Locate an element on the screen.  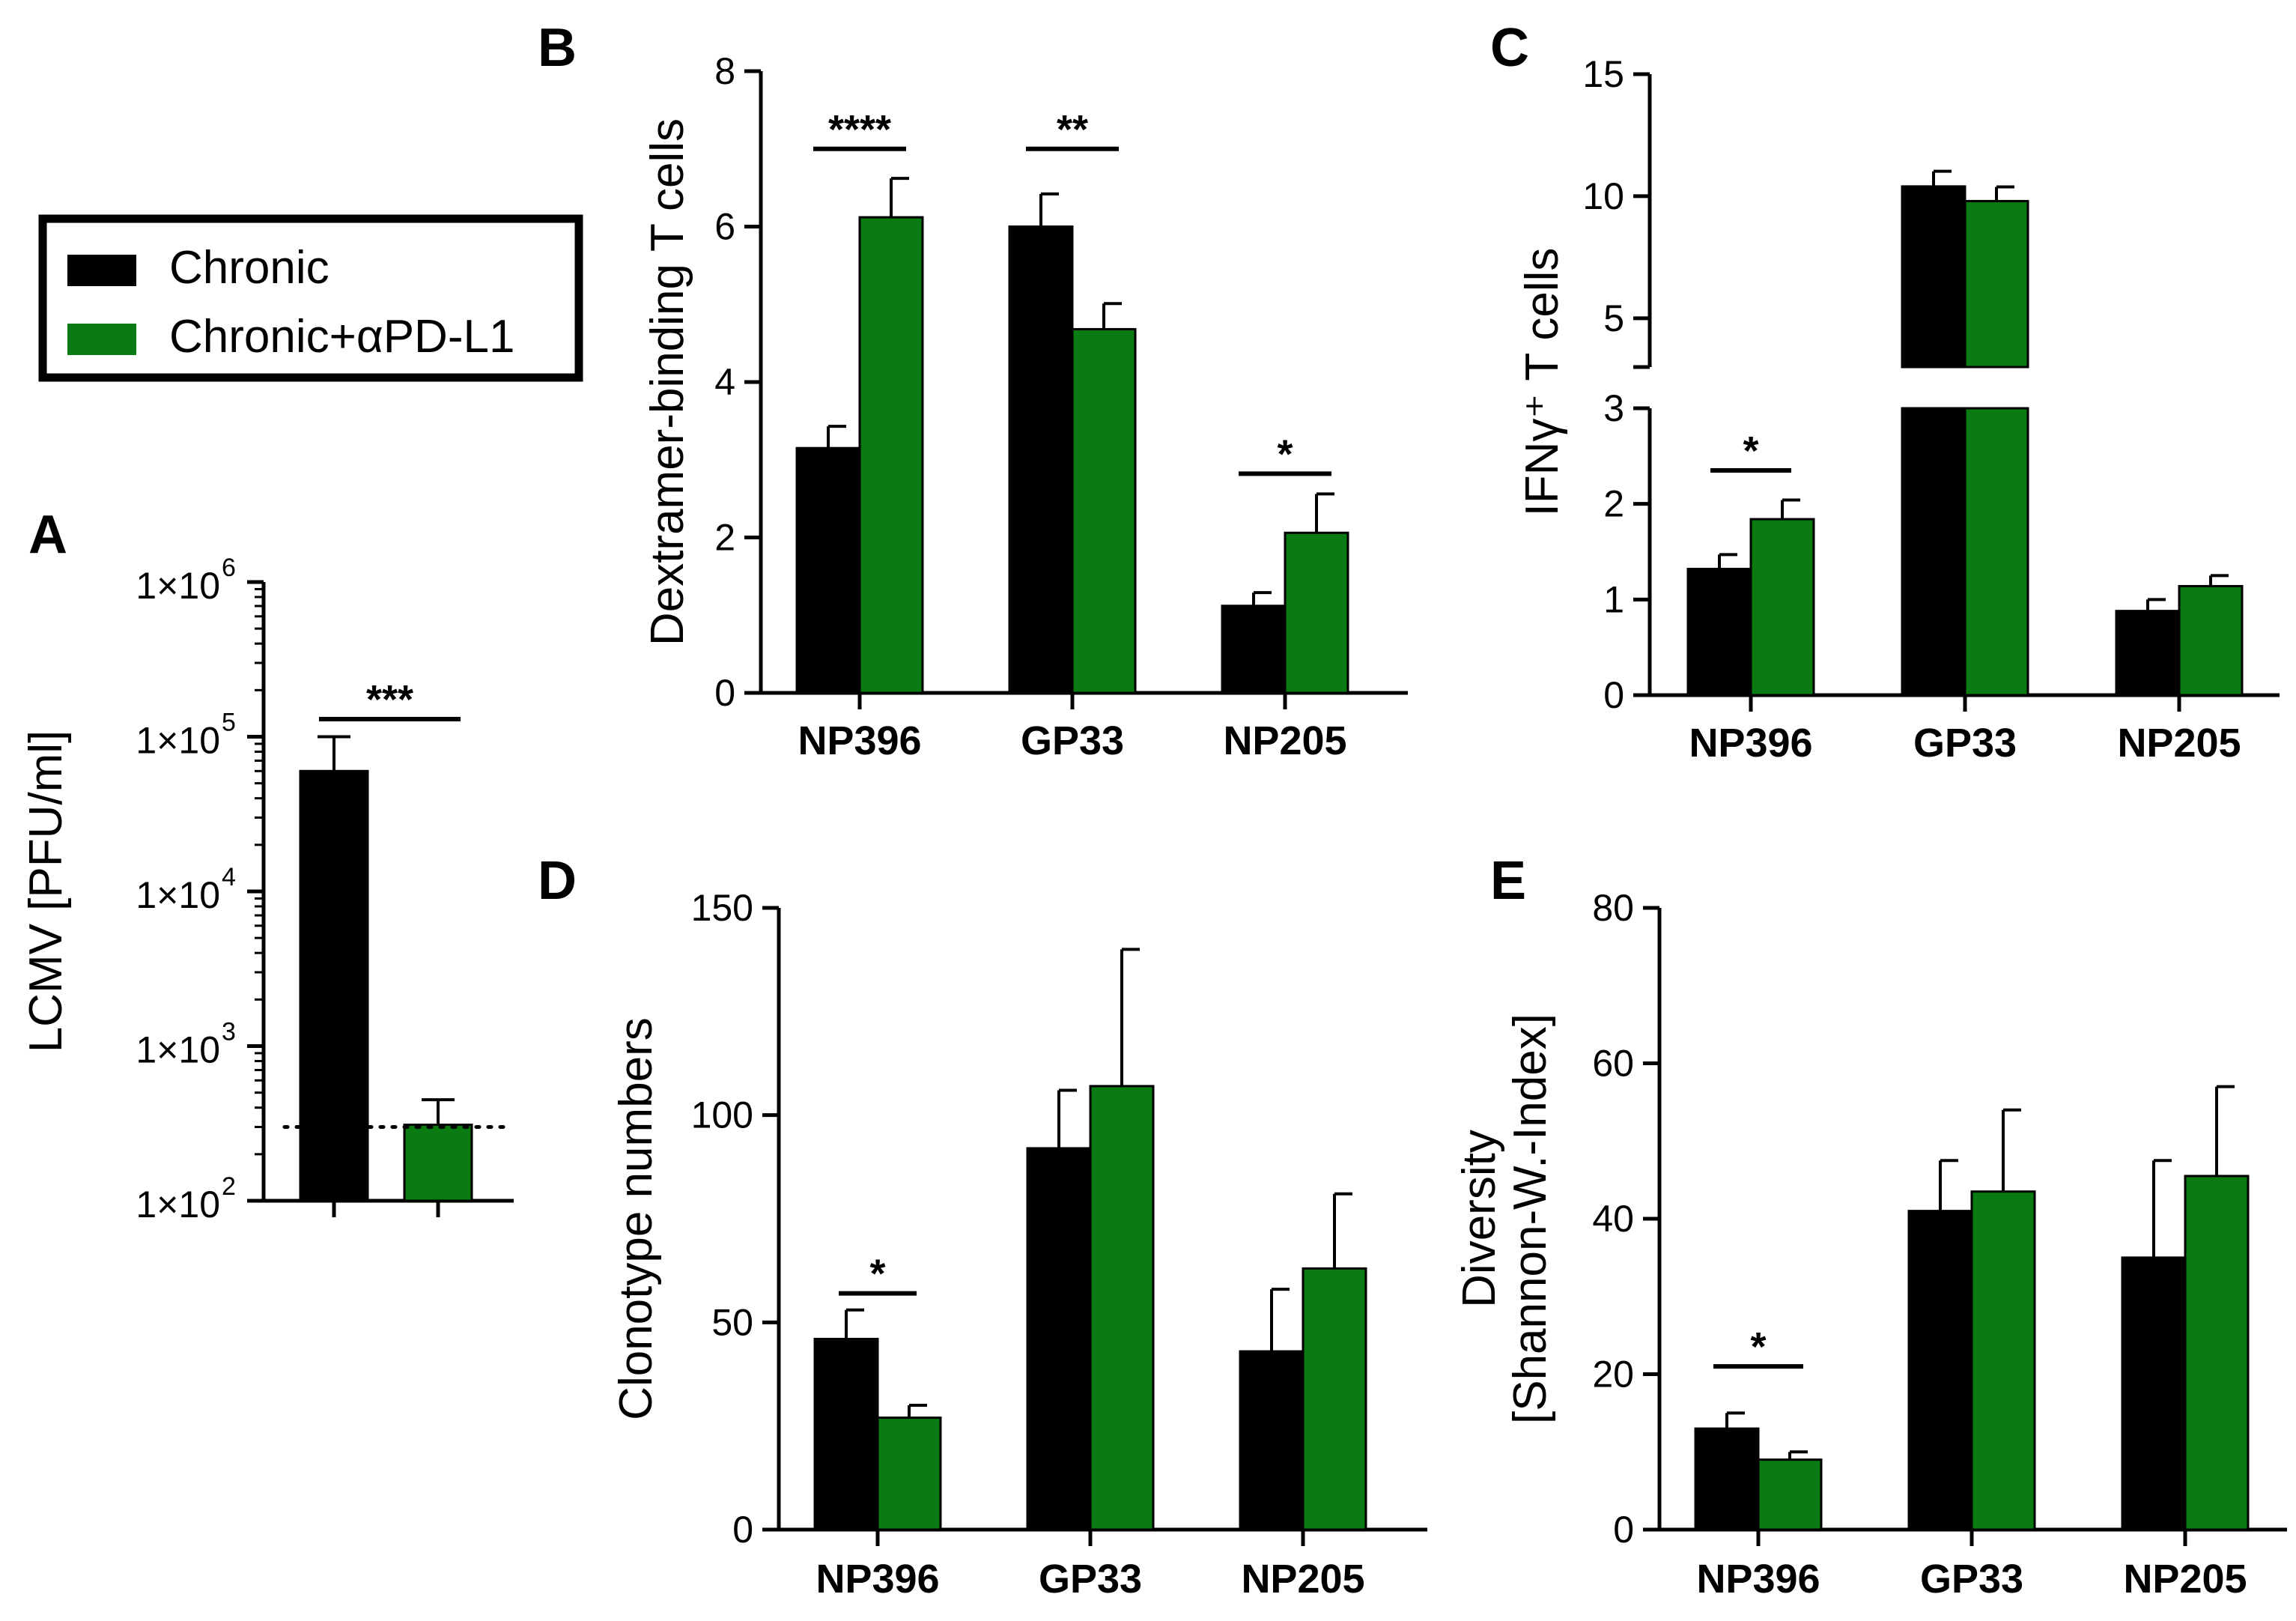
panel-title: B is located at coordinates (557, 48).